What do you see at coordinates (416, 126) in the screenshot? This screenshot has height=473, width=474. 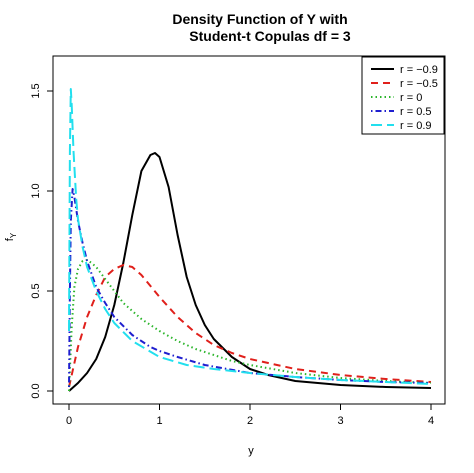 I see `legend-label: r = 0.9` at bounding box center [416, 126].